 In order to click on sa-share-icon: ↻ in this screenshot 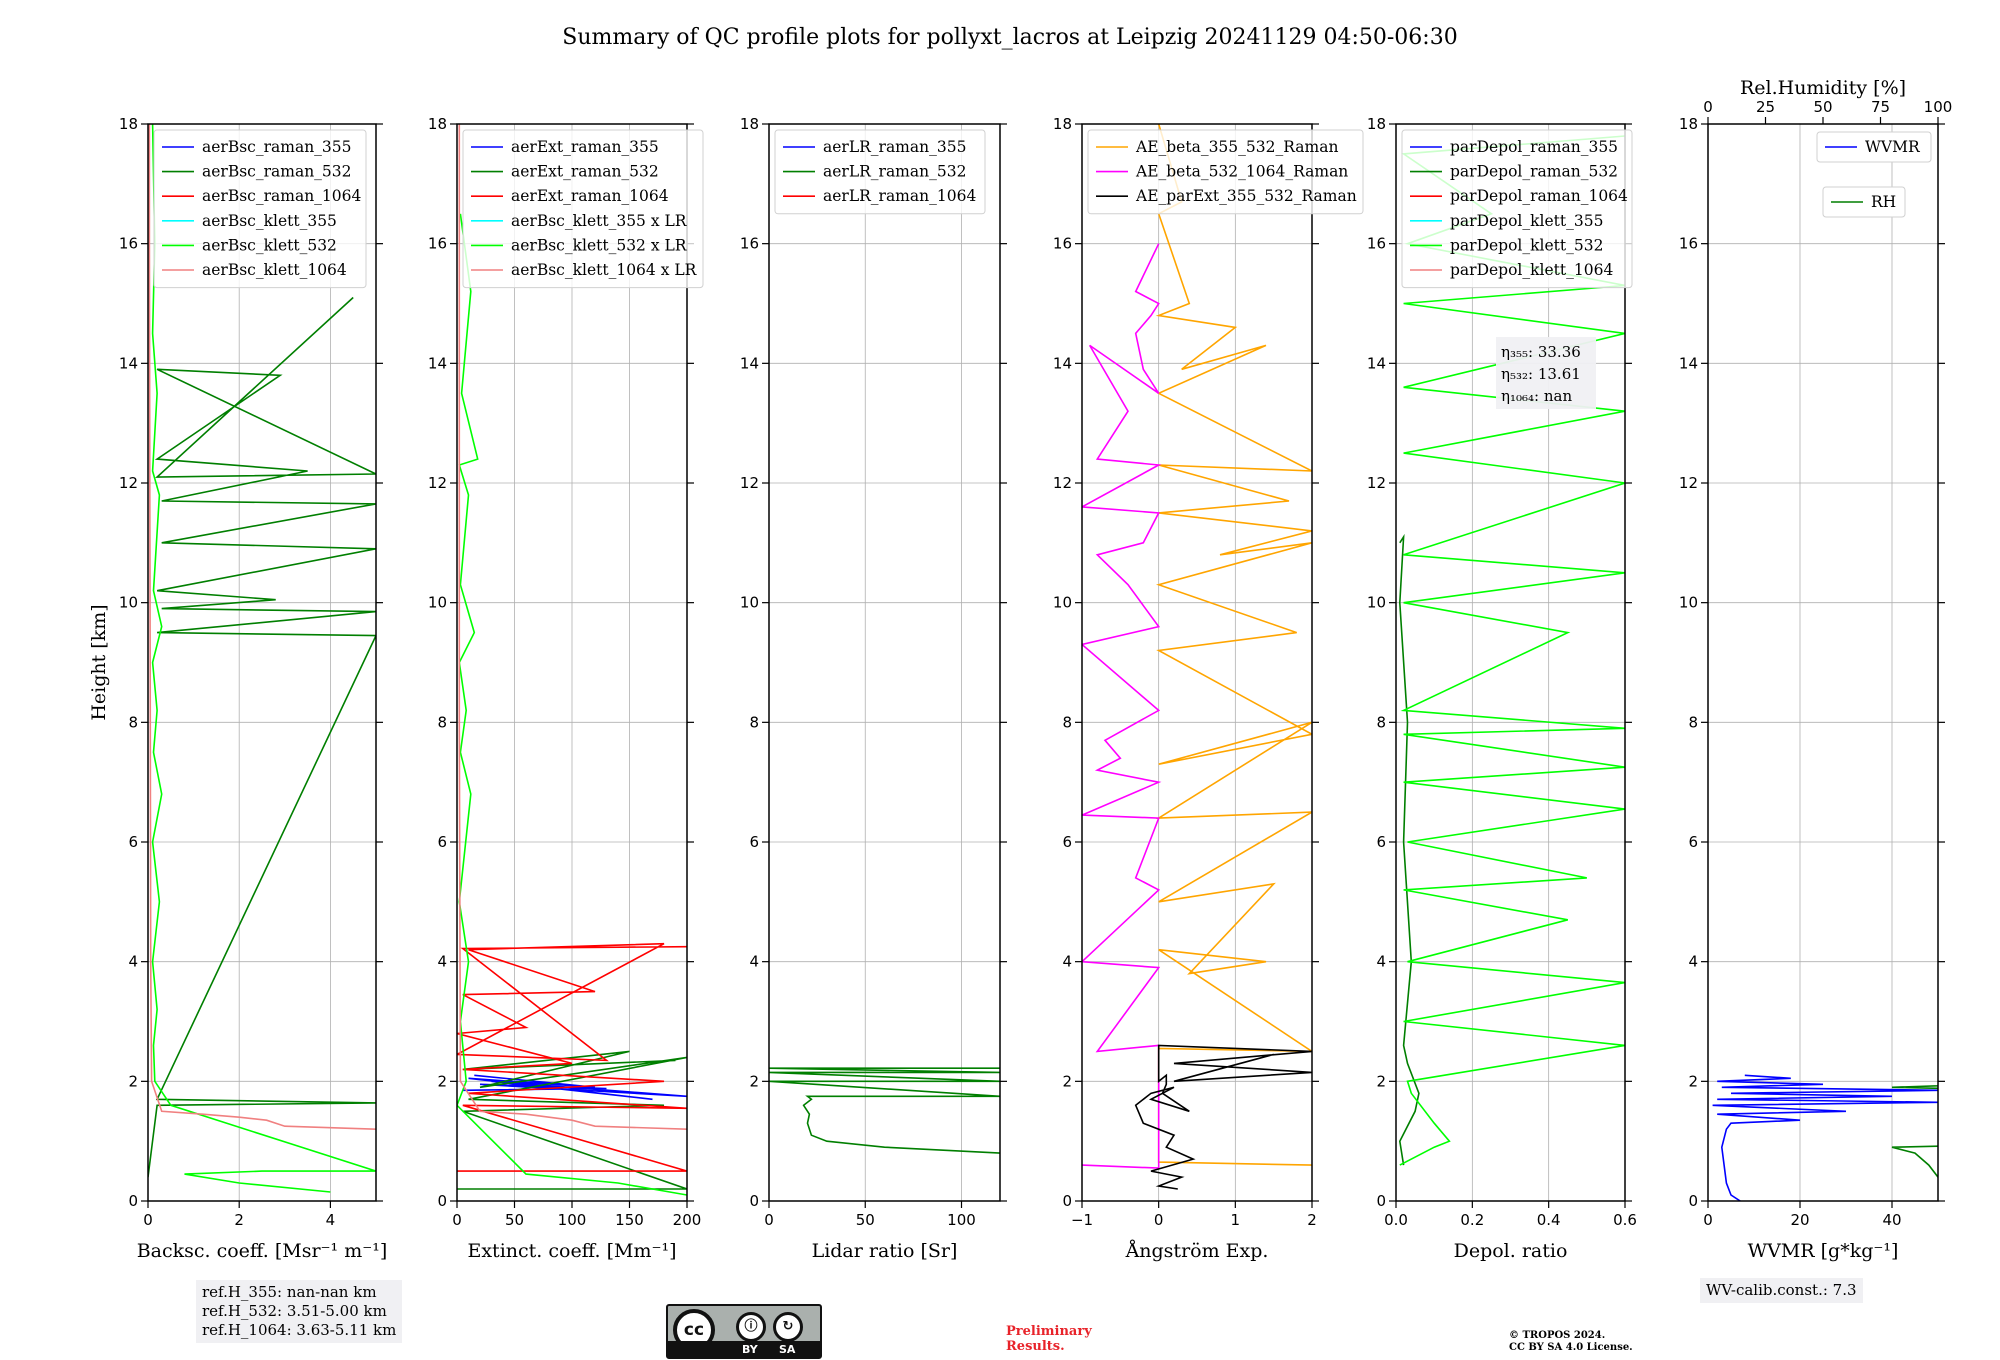, I will do `click(788, 1327)`.